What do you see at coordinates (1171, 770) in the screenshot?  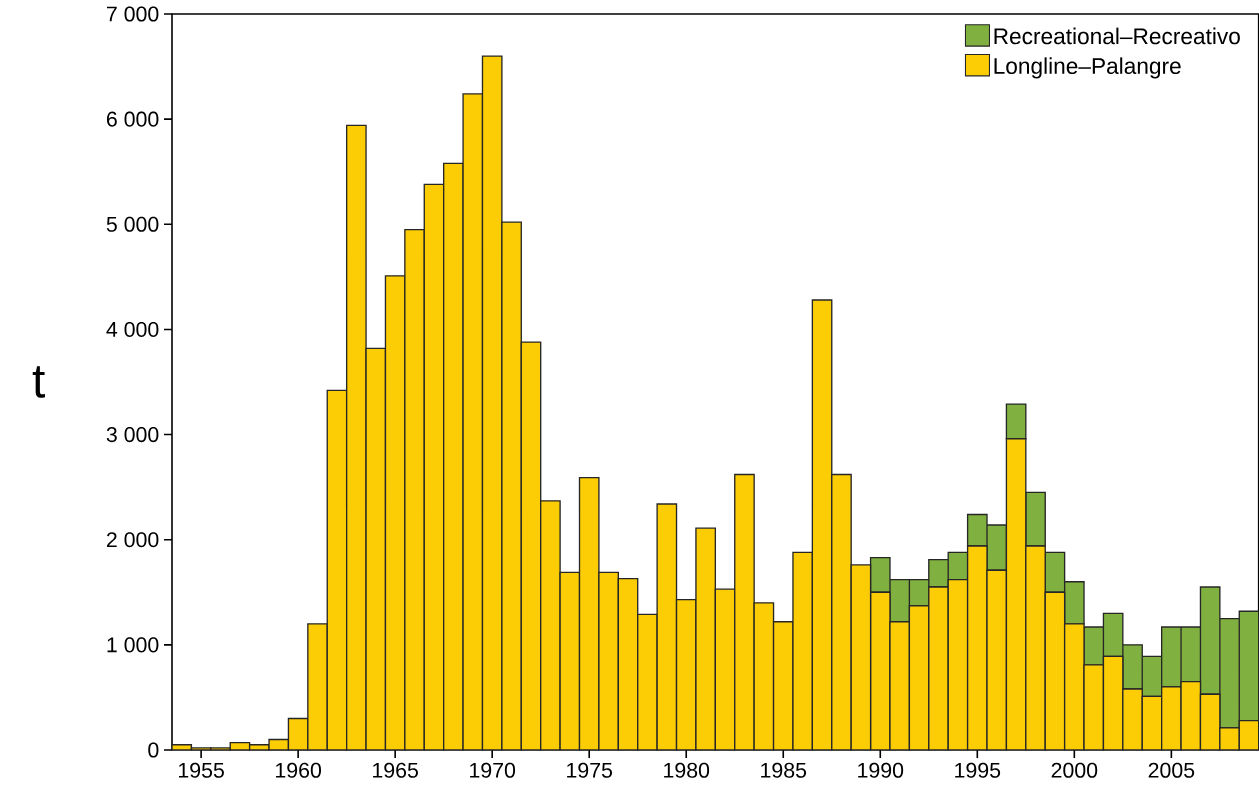 I see `x-tick-label: 2005` at bounding box center [1171, 770].